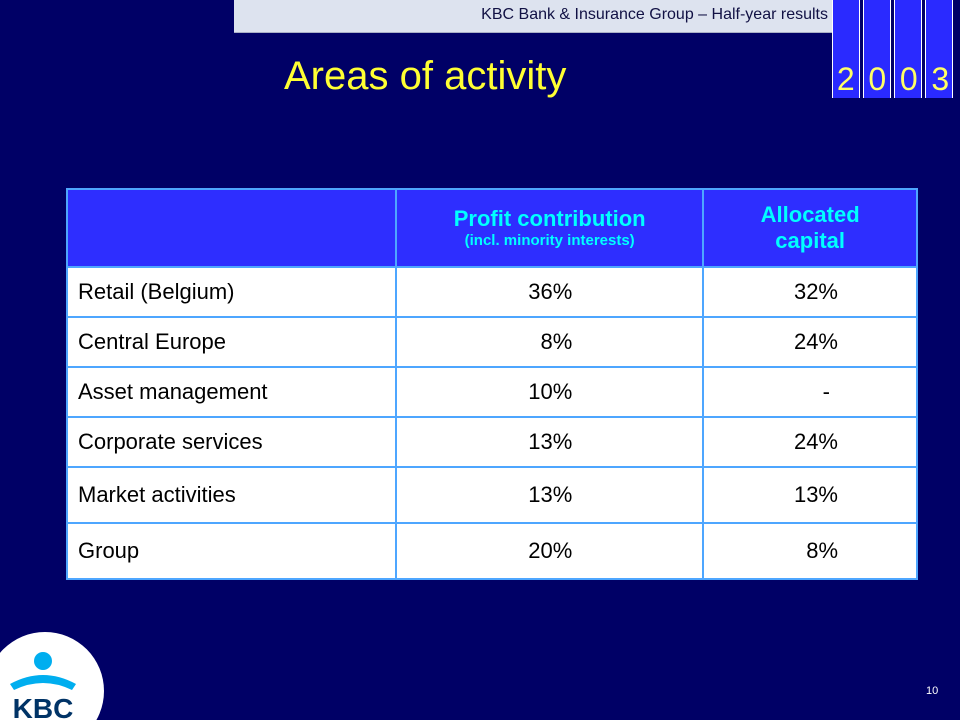 The width and height of the screenshot is (960, 720). I want to click on table-row: Corporate services 13% 24%, so click(492, 442).